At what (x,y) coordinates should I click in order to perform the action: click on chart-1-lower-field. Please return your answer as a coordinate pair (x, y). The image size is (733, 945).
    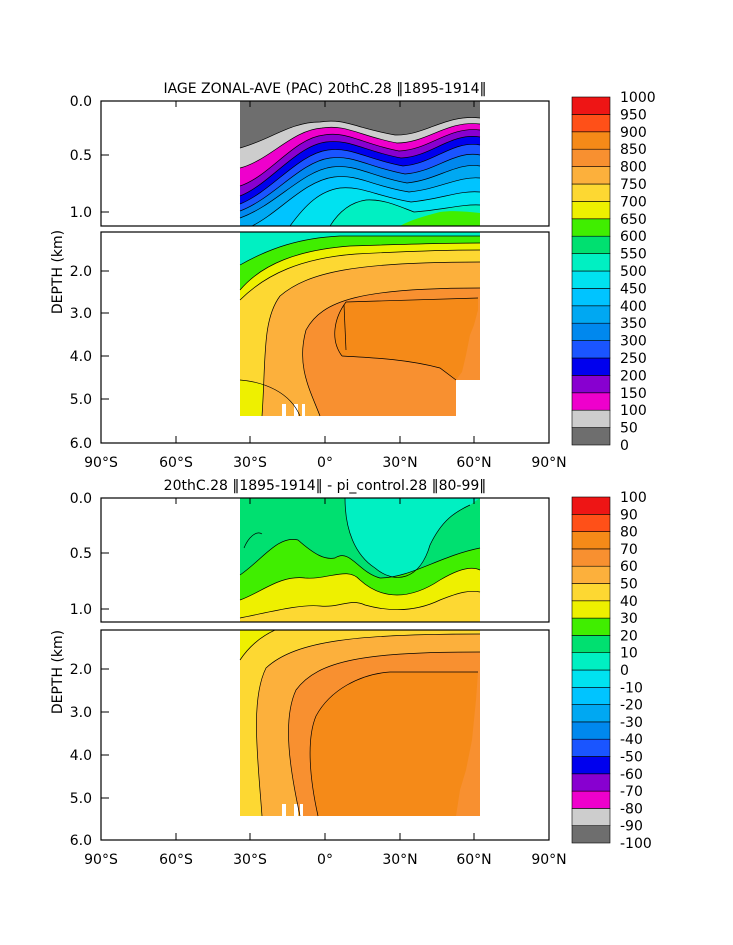
    Looking at the image, I should click on (364, 327).